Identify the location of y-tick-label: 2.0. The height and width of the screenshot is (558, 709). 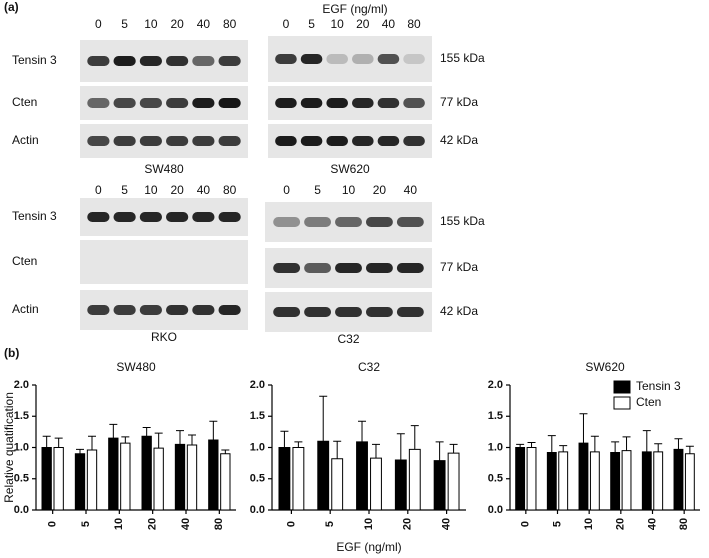
(21, 385).